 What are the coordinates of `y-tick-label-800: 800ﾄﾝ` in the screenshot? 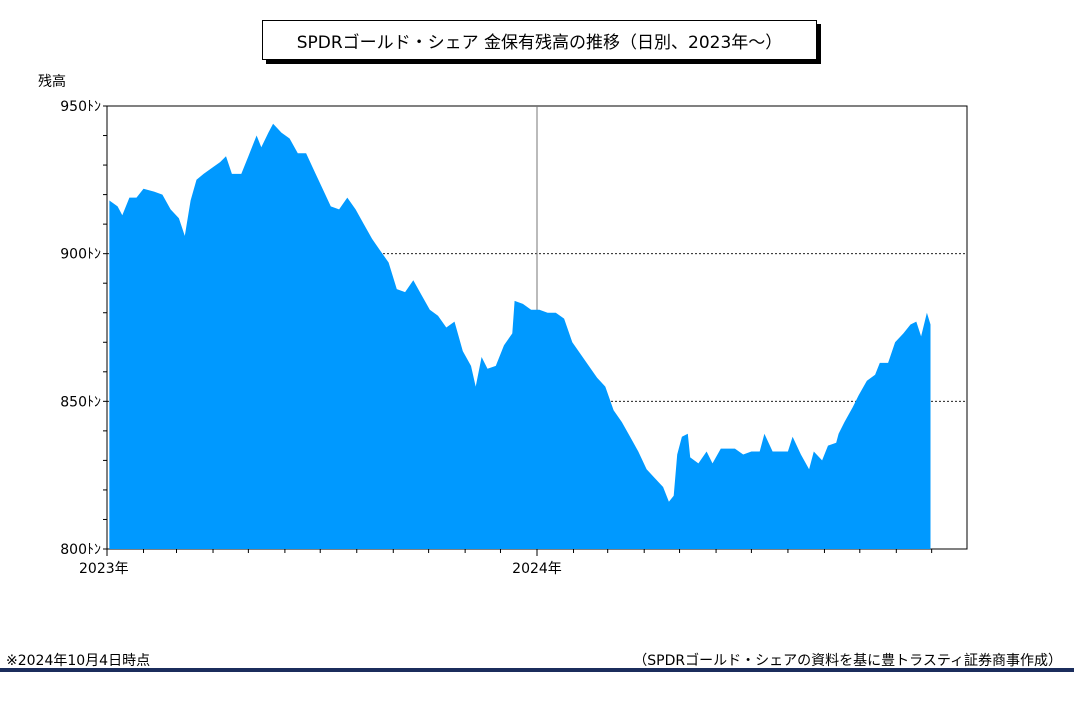 It's located at (80, 550).